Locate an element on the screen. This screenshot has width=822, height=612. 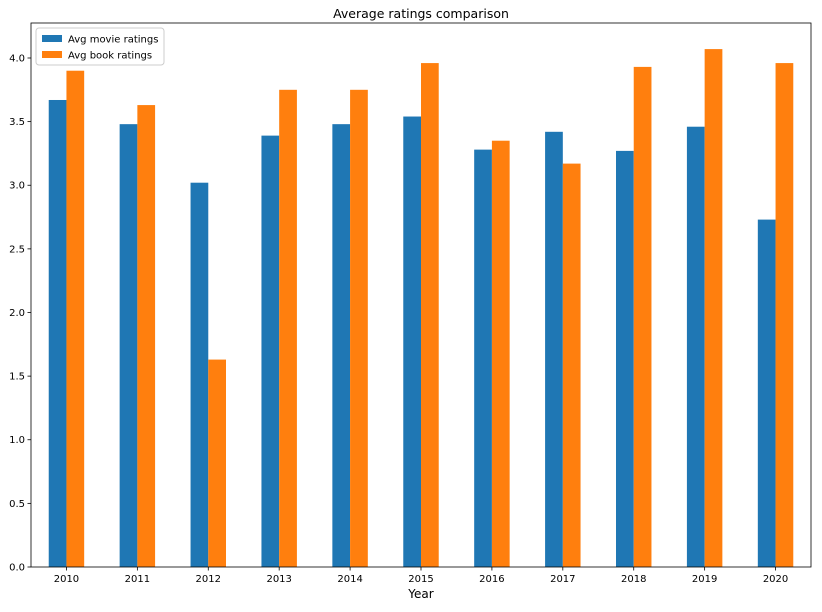
legend-box is located at coordinates (100, 46).